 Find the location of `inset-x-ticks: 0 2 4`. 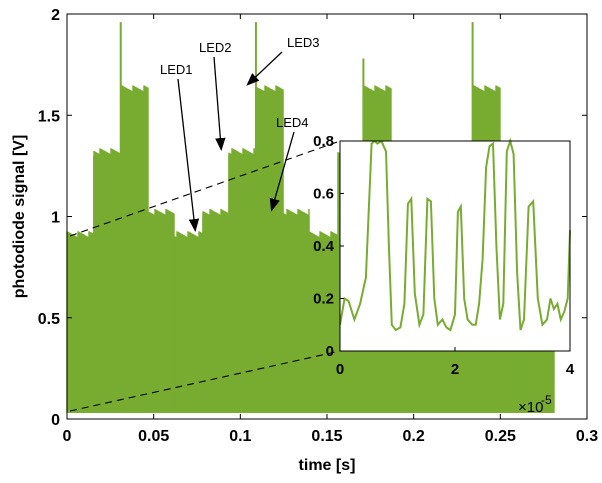

inset-x-ticks: 0 2 4 is located at coordinates (455, 362).